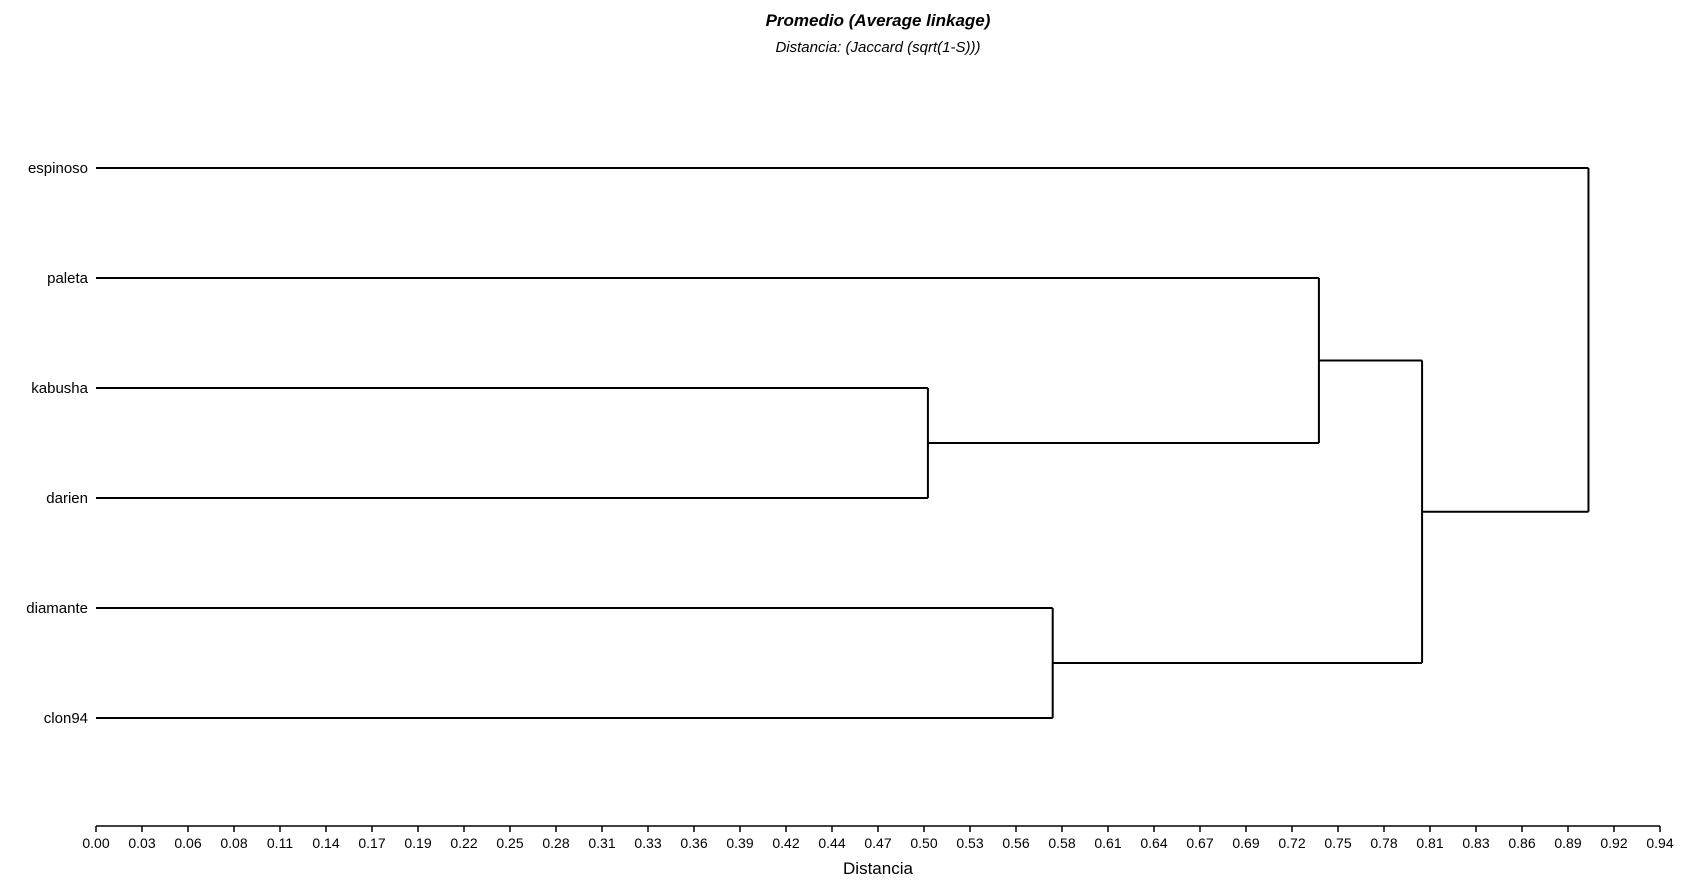  What do you see at coordinates (601, 843) in the screenshot?
I see `x-tick-label: 0.31` at bounding box center [601, 843].